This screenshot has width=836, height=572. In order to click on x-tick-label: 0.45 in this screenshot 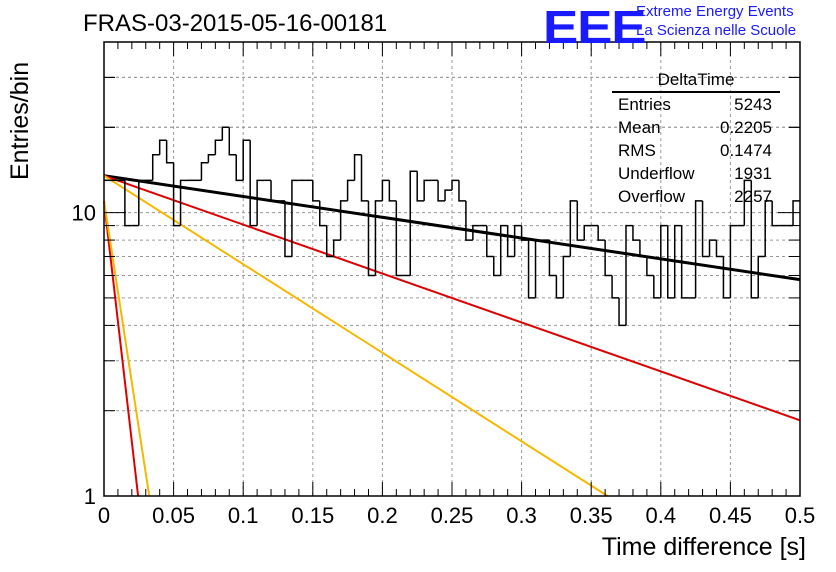, I will do `click(730, 515)`.